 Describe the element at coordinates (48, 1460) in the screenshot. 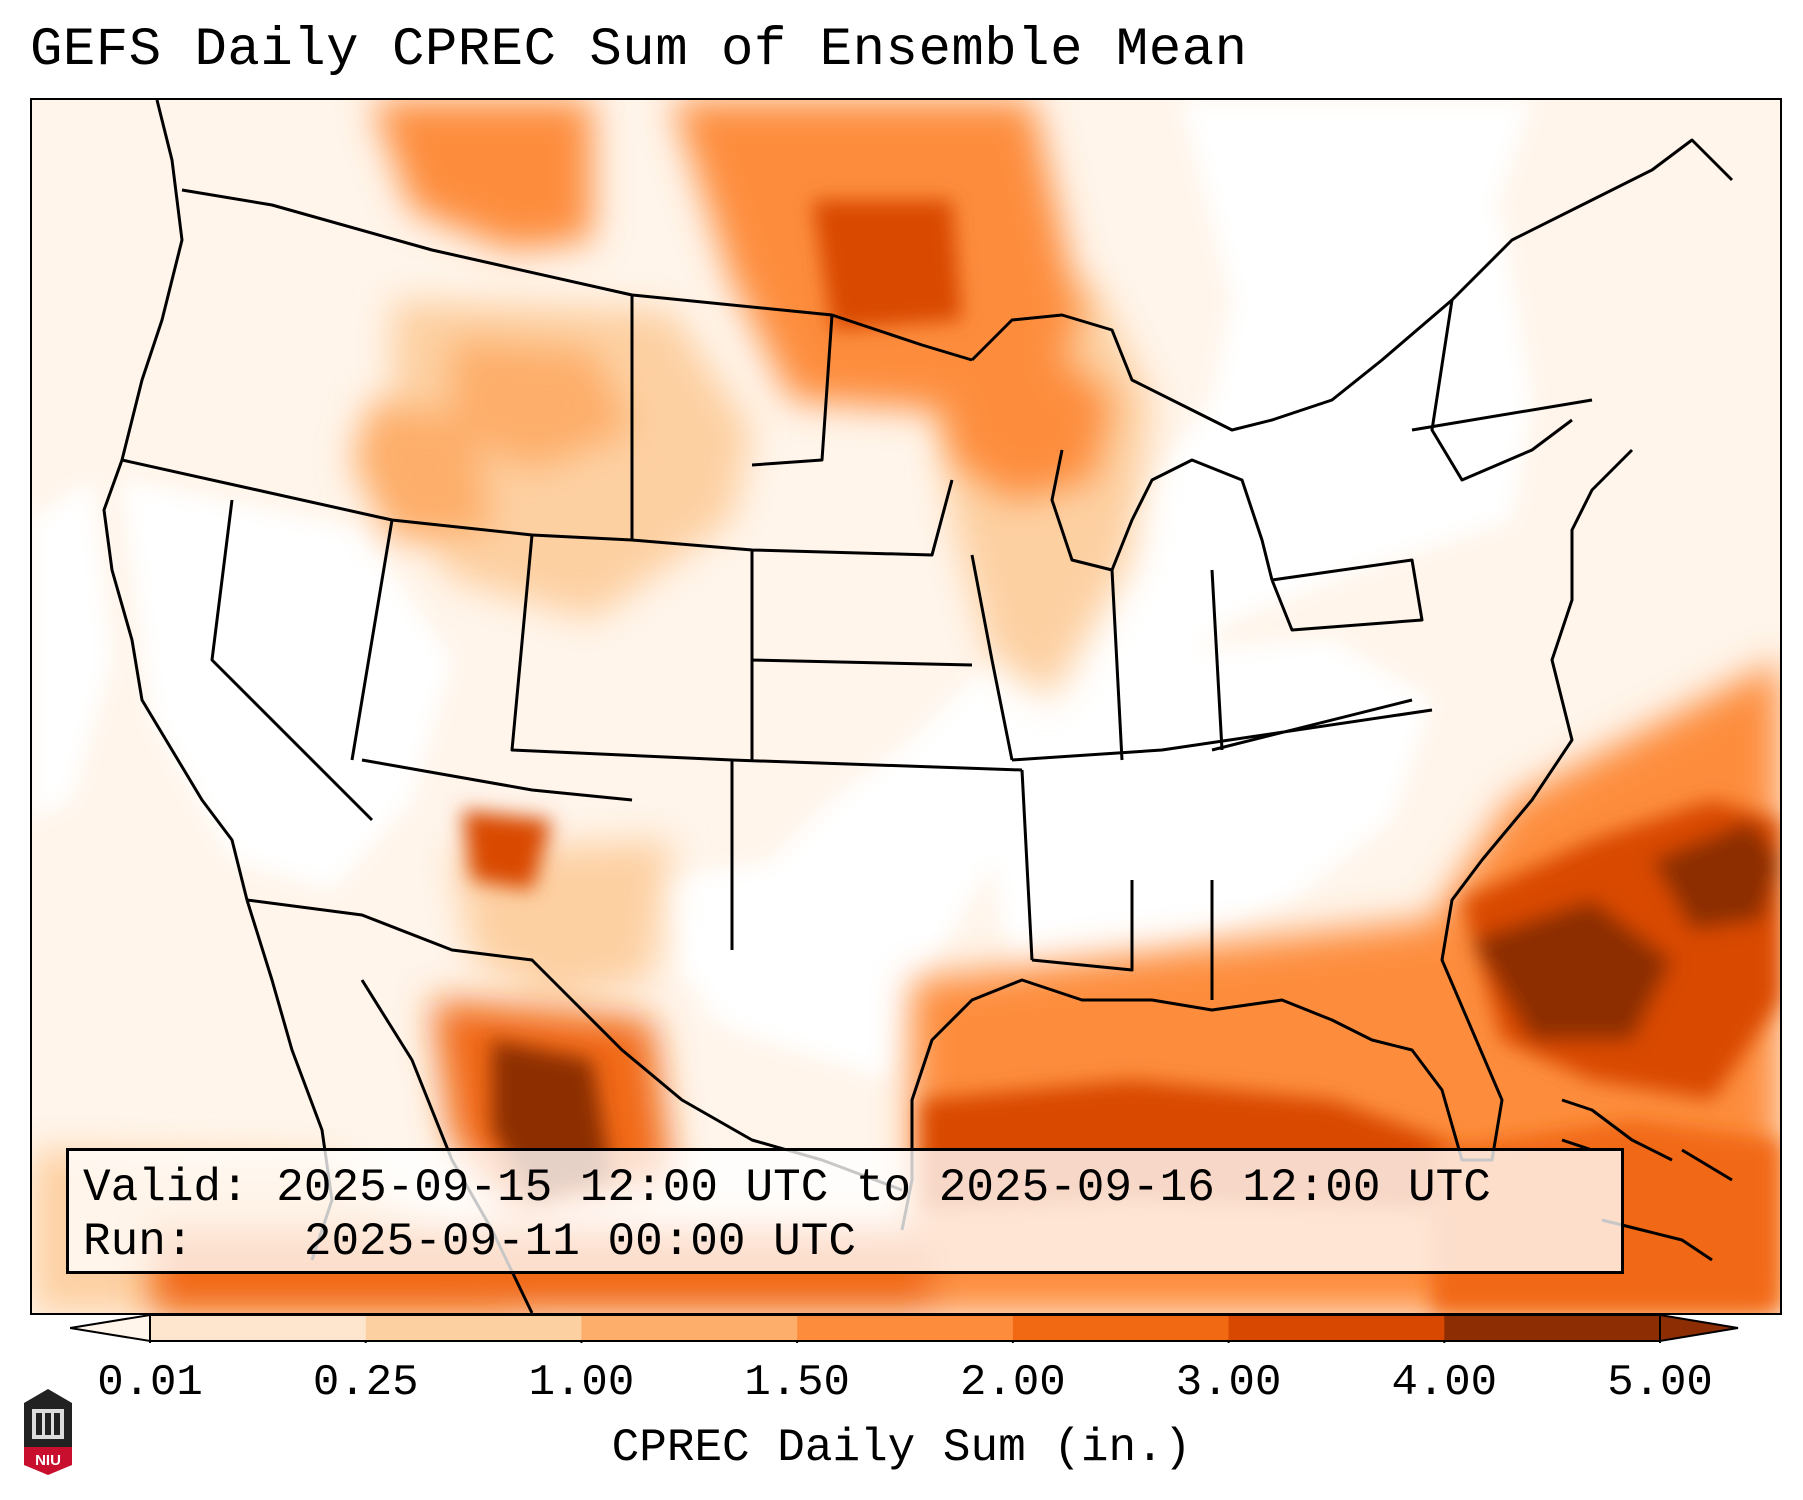

I see `logo-text: NIU` at that location.